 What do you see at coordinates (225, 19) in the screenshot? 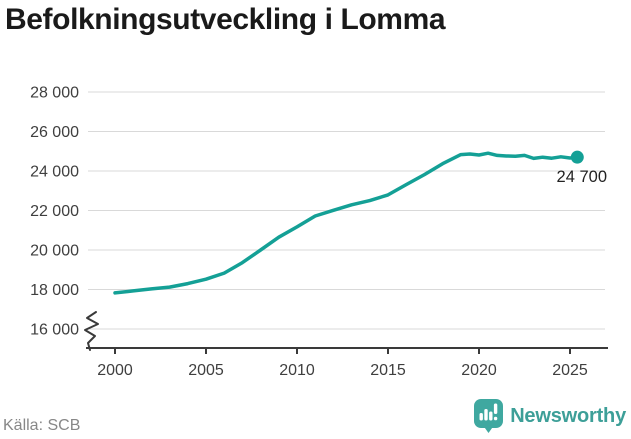
I see `chart-title: Befolkningsutveckling i Lomma` at bounding box center [225, 19].